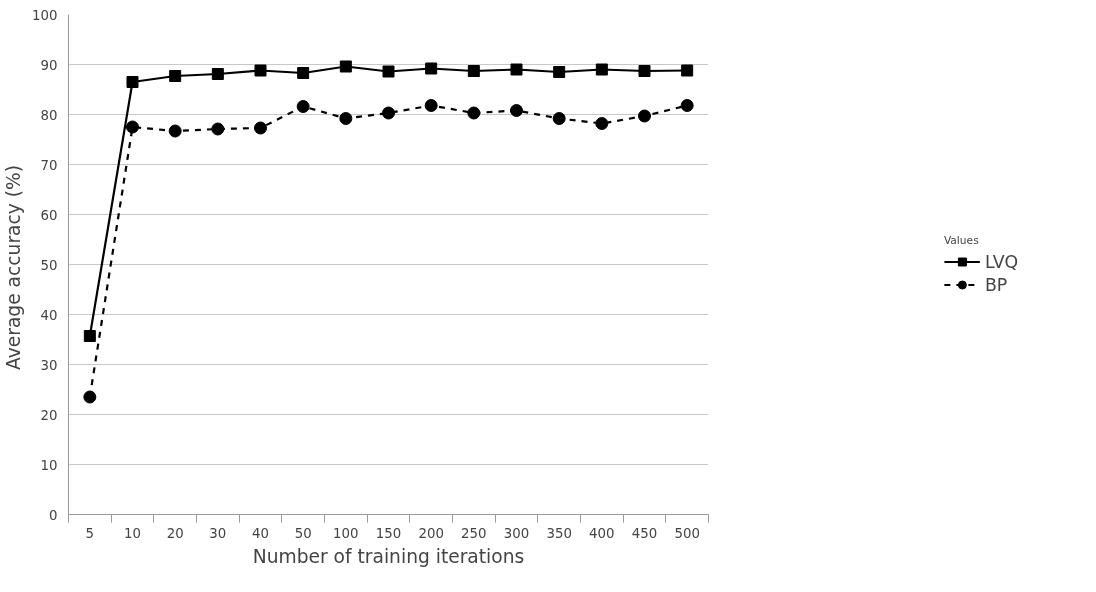 The width and height of the screenshot is (1096, 592). What do you see at coordinates (687, 533) in the screenshot?
I see `x-tick-label: 500` at bounding box center [687, 533].